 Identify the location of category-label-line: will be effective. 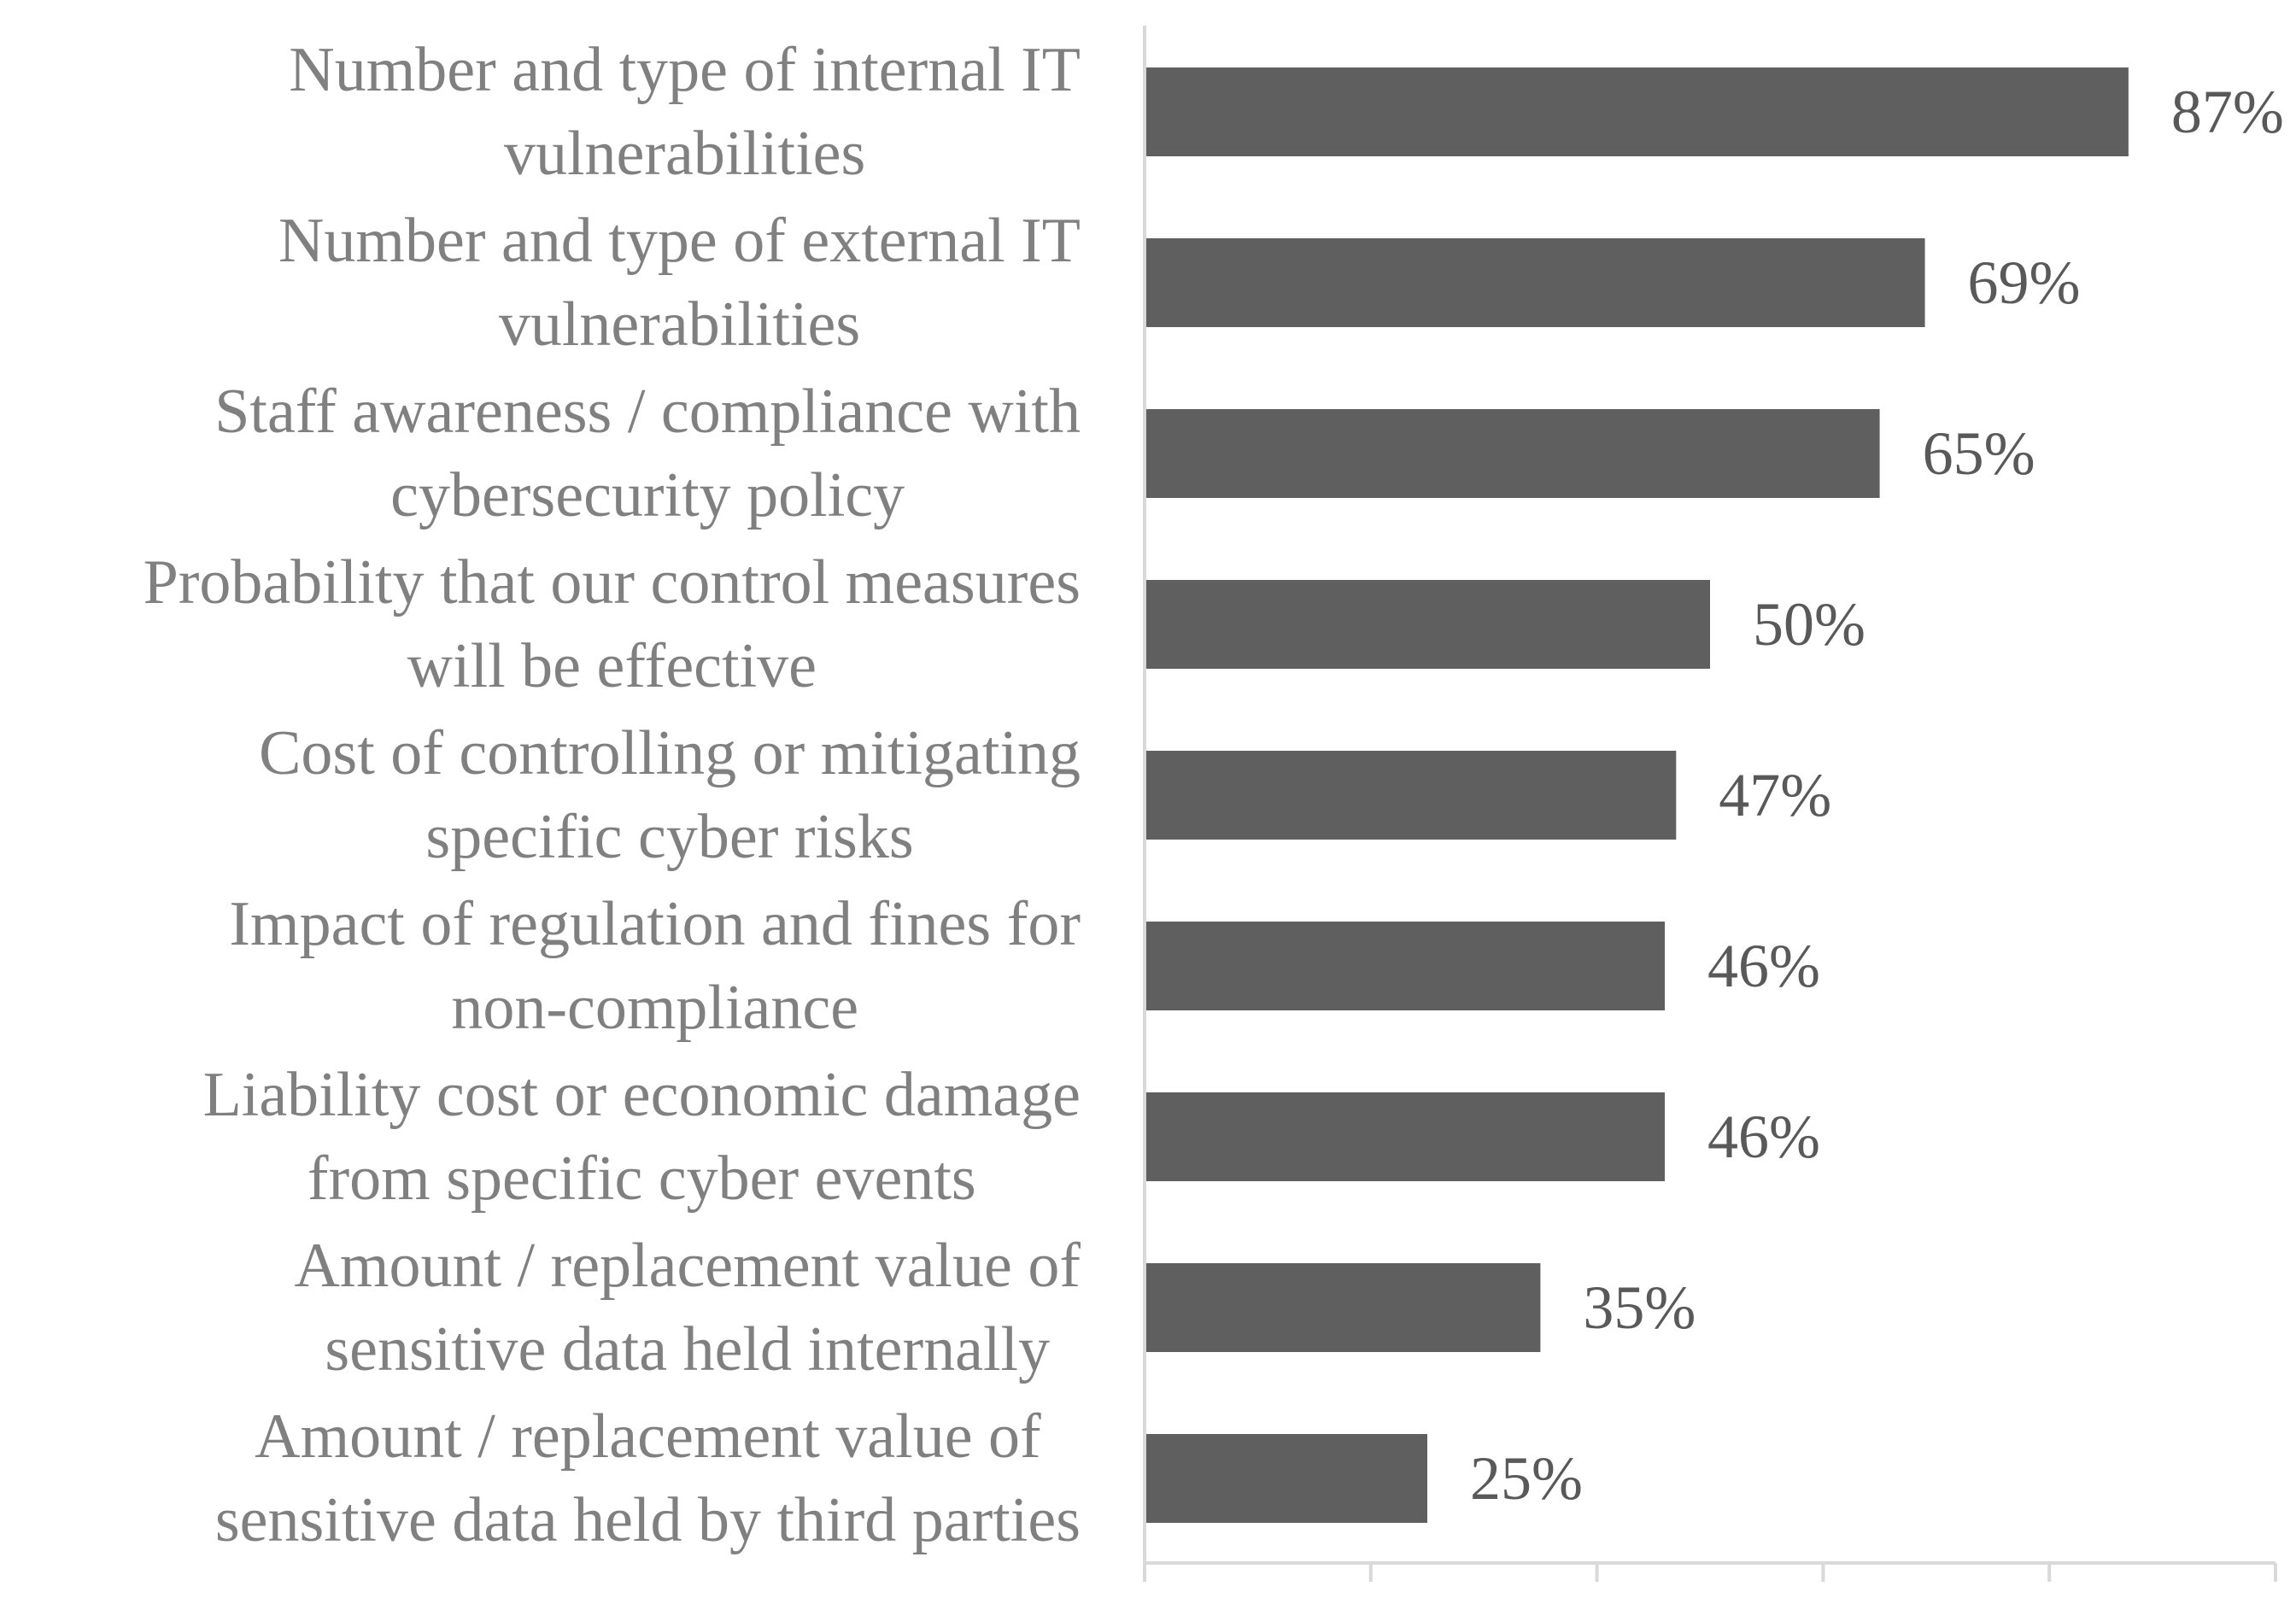
(612, 666).